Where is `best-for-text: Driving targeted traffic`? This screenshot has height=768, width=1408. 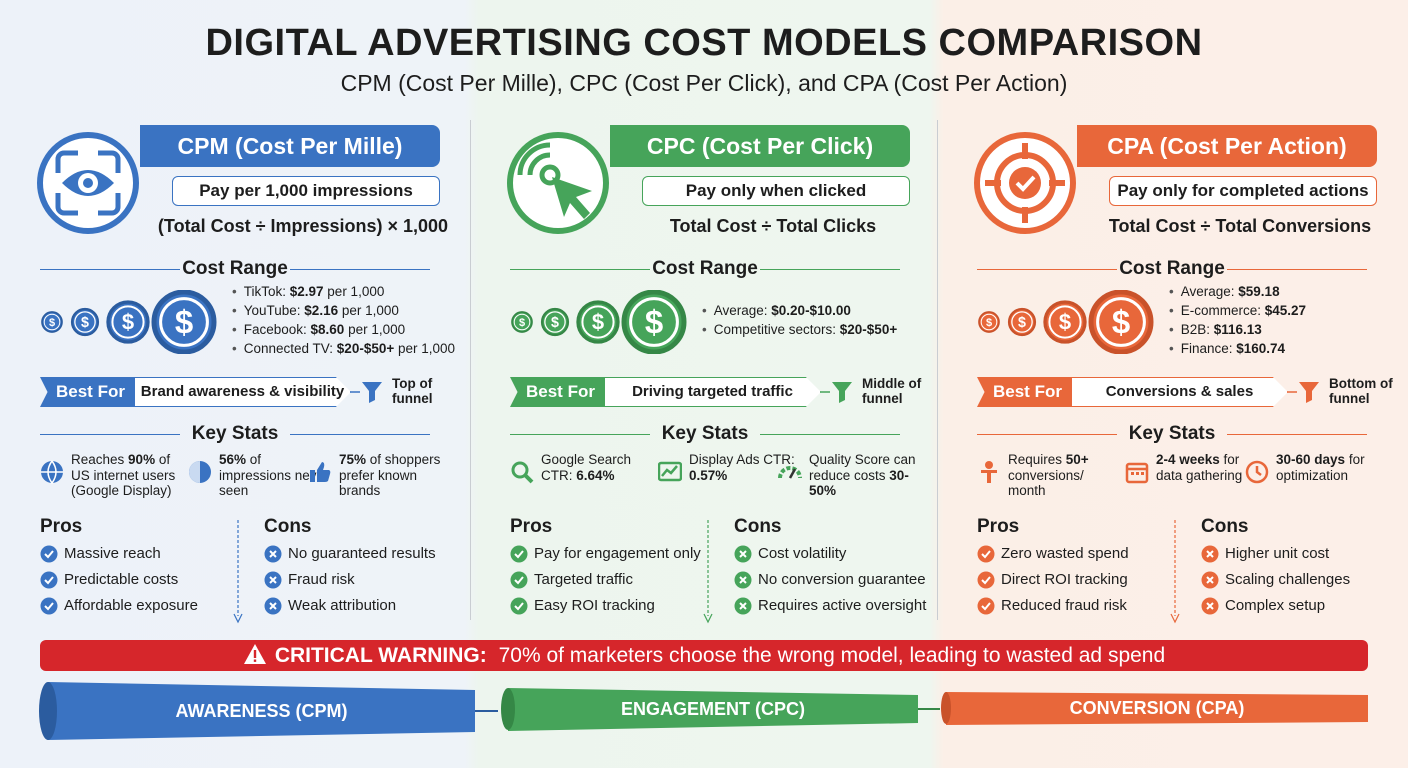
best-for-text: Driving targeted traffic is located at coordinates (713, 392).